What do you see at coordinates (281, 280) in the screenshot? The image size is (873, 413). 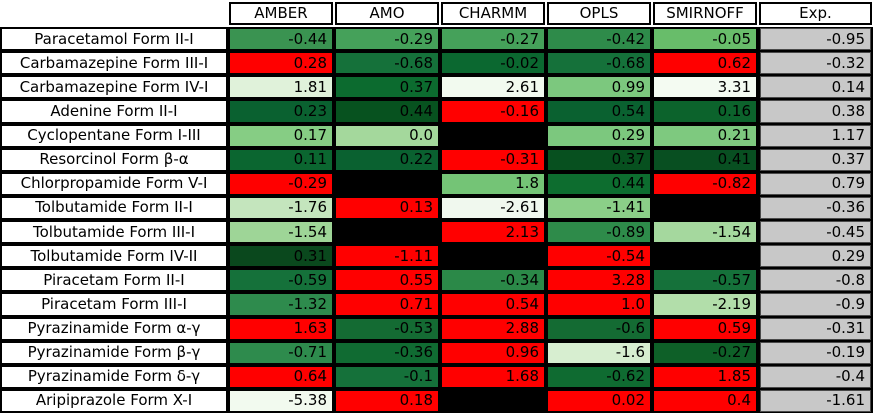 I see `cell-value: -0.59` at bounding box center [281, 280].